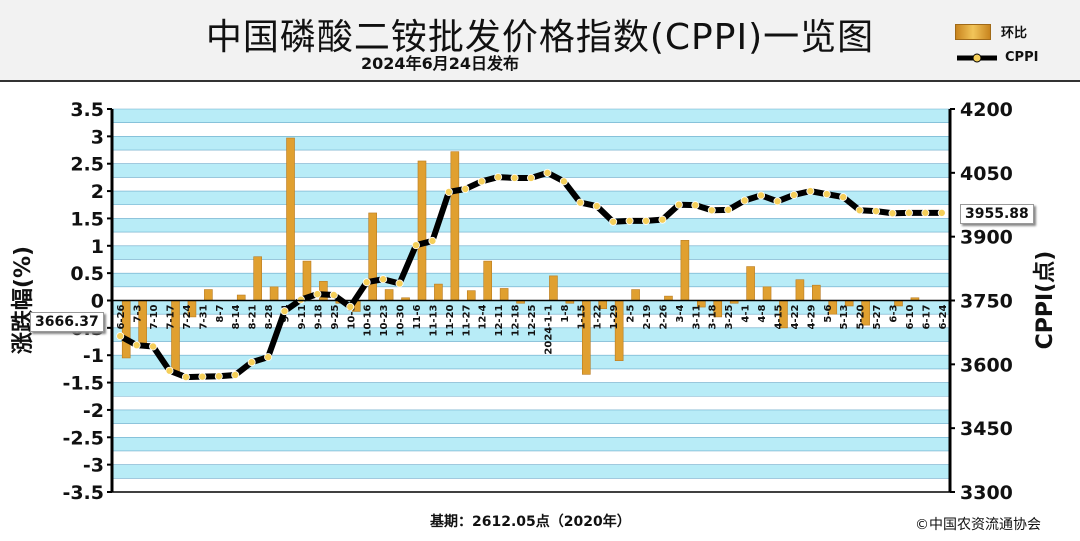  I want to click on x-tick-label: 11-6, so click(417, 316).